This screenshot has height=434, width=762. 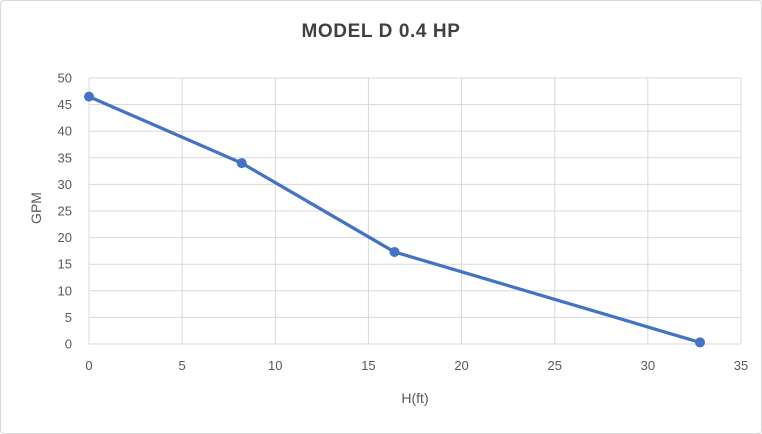 I want to click on y-tick-label: 10, so click(x=65, y=290).